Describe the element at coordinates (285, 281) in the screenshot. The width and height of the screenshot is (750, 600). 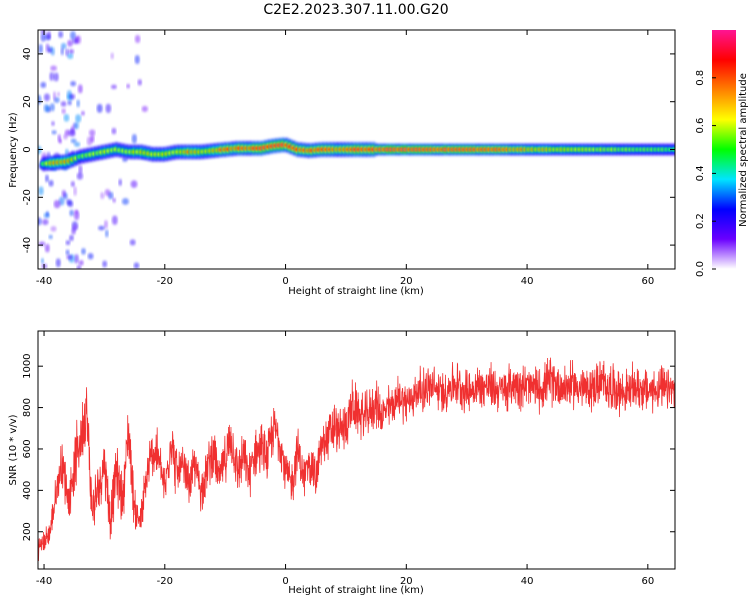
I see `x-tick-label: 0` at that location.